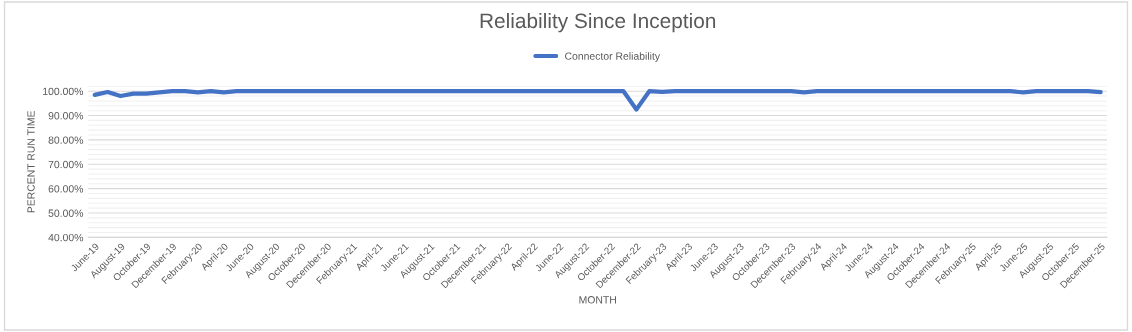 Image resolution: width=1132 pixels, height=332 pixels. I want to click on y-tick-label: 90.00%, so click(66, 116).